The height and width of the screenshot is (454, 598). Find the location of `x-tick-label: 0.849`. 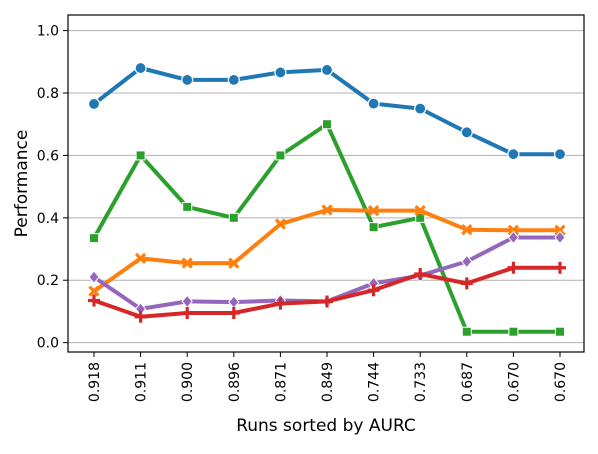

x-tick-label: 0.849 is located at coordinates (328, 382).